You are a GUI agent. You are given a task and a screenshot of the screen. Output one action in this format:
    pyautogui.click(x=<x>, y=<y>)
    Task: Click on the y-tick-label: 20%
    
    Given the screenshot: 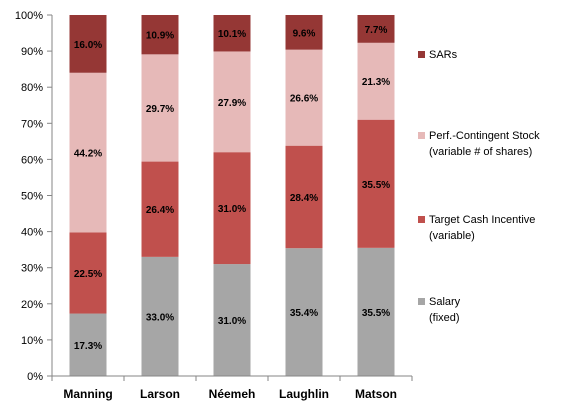 What is the action you would take?
    pyautogui.click(x=32, y=305)
    